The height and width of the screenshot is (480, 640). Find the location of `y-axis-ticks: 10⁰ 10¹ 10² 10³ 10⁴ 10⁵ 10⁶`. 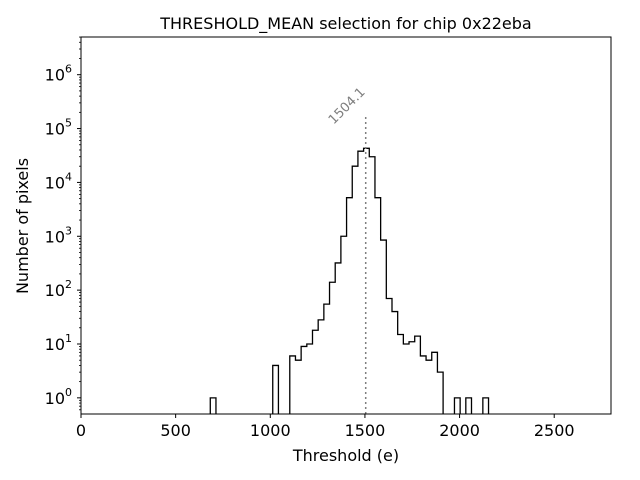

y-axis-ticks: 10⁰ 10¹ 10² 10³ 10⁴ 10⁵ 10⁶ is located at coordinates (63, 223).